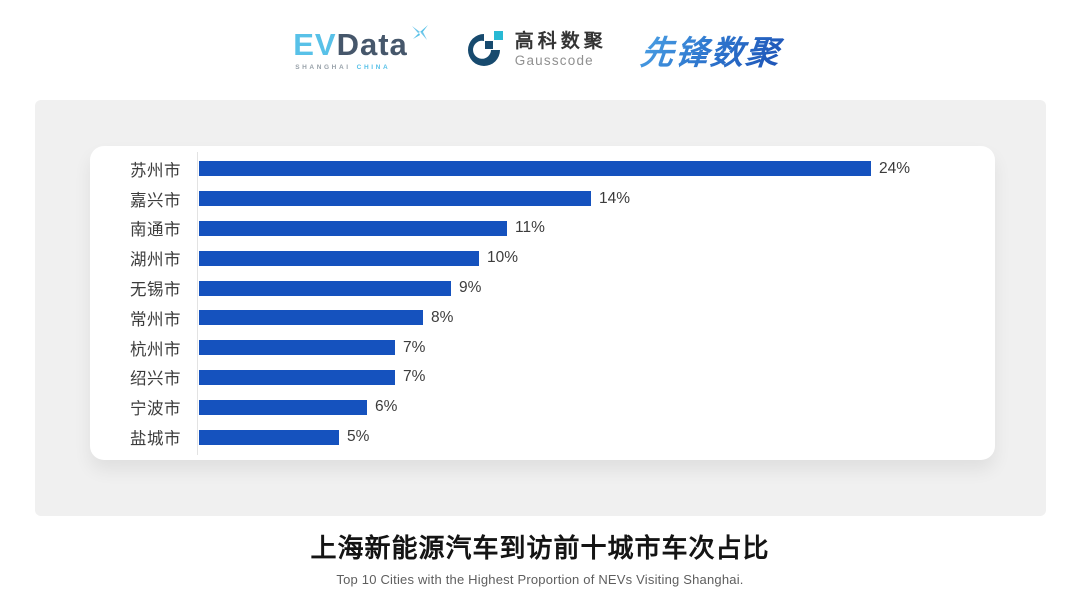  Describe the element at coordinates (155, 379) in the screenshot. I see `bar-label: 绍兴市` at that location.